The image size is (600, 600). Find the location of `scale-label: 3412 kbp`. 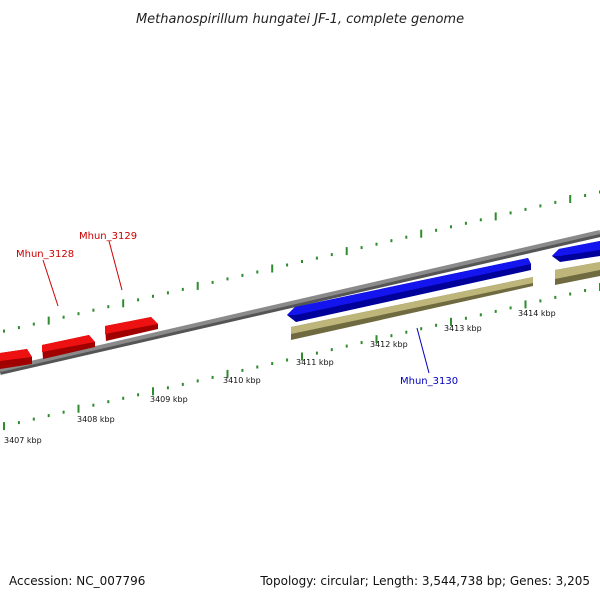

scale-label: 3412 kbp is located at coordinates (389, 344).